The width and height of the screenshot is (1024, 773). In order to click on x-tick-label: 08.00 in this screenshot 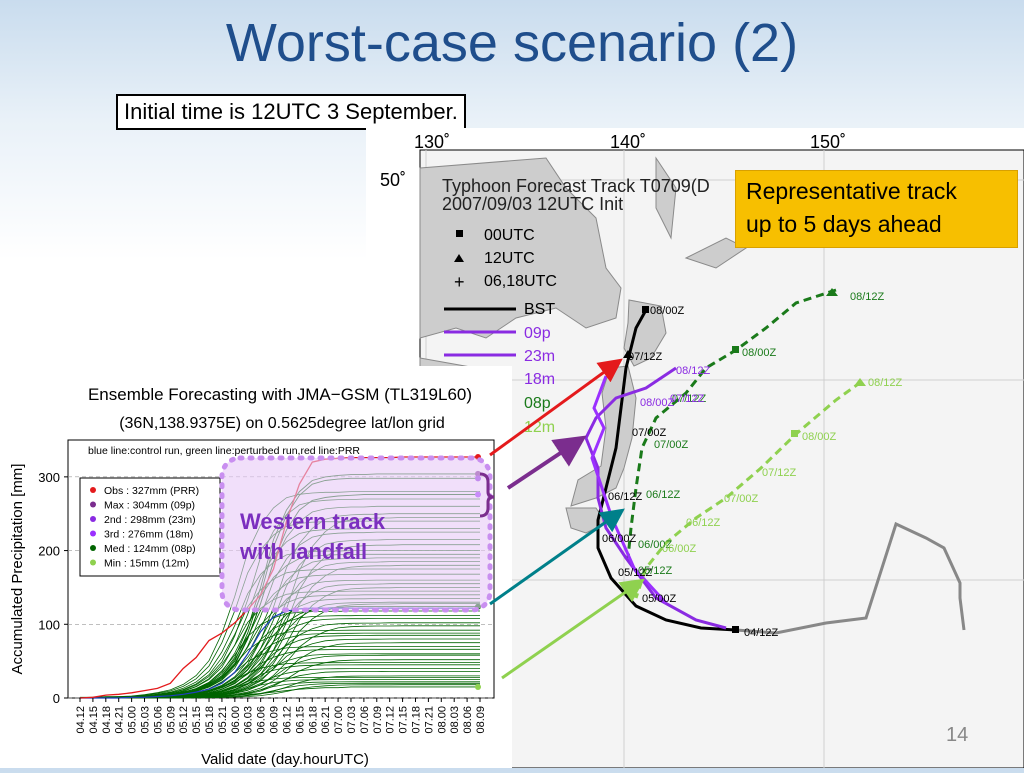, I will do `click(442, 720)`.